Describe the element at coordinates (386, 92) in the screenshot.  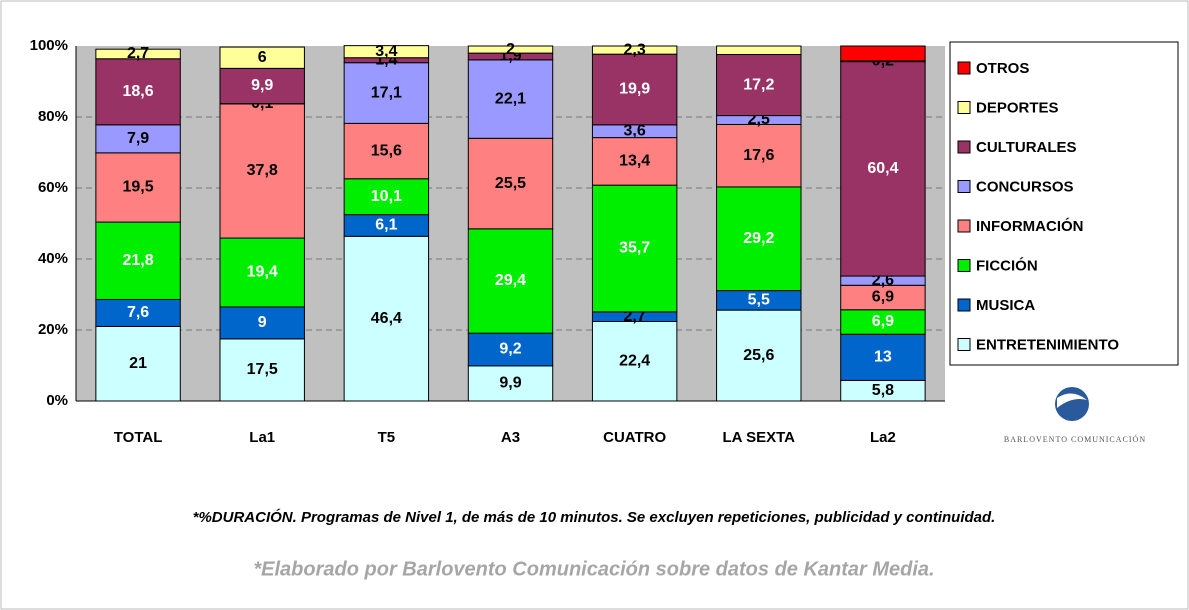
I see `data-label: 17,1` at that location.